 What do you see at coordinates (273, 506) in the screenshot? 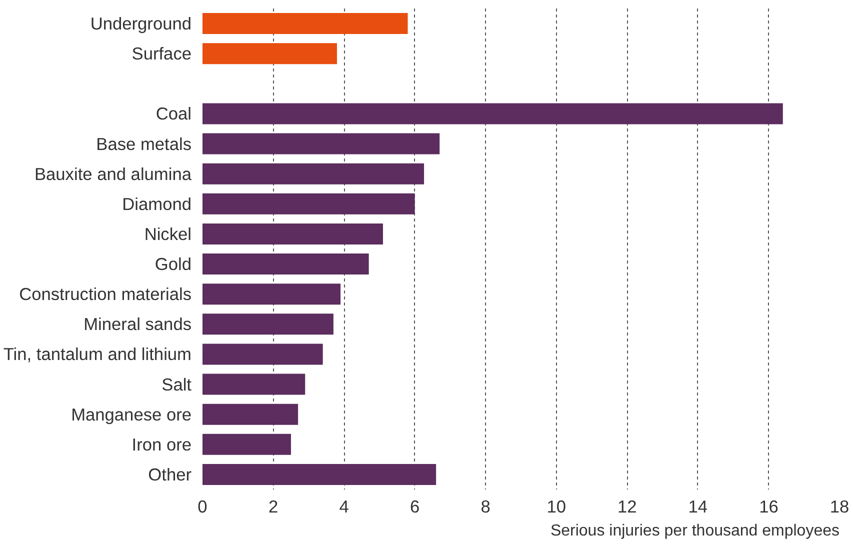
I see `x-tick-label: 2` at bounding box center [273, 506].